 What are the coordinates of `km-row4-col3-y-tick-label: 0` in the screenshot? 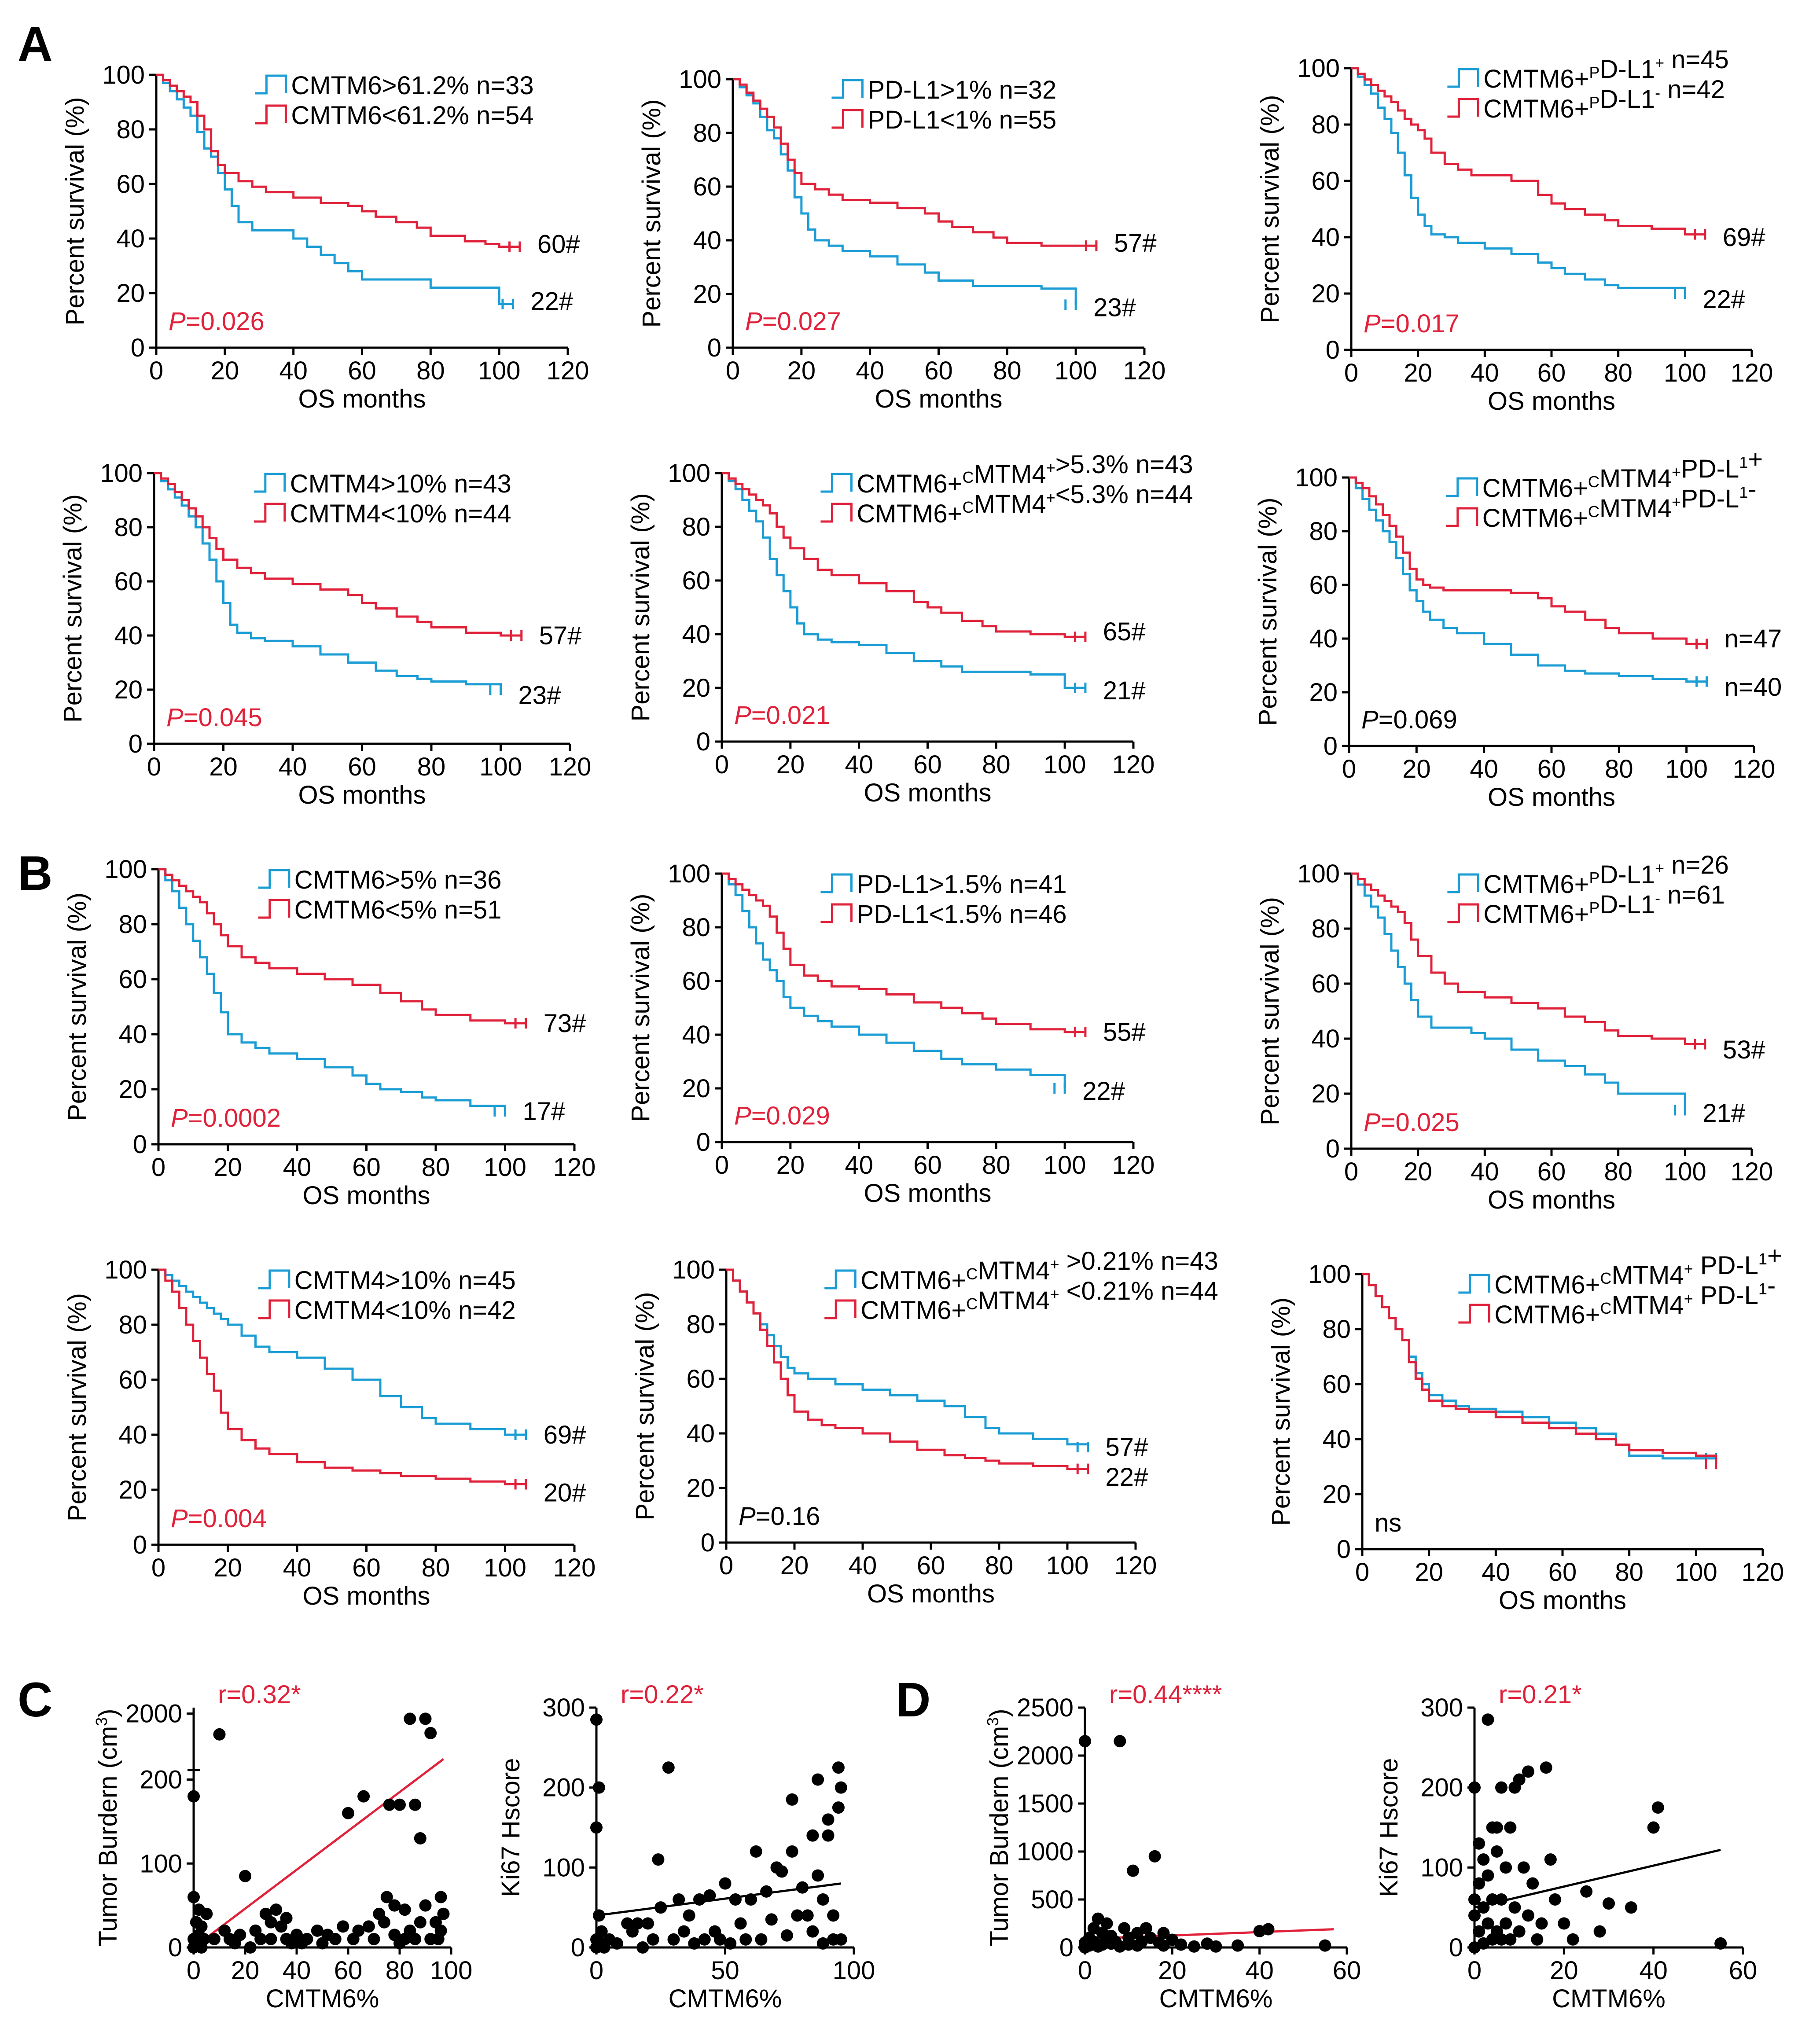 It's located at (1344, 1549).